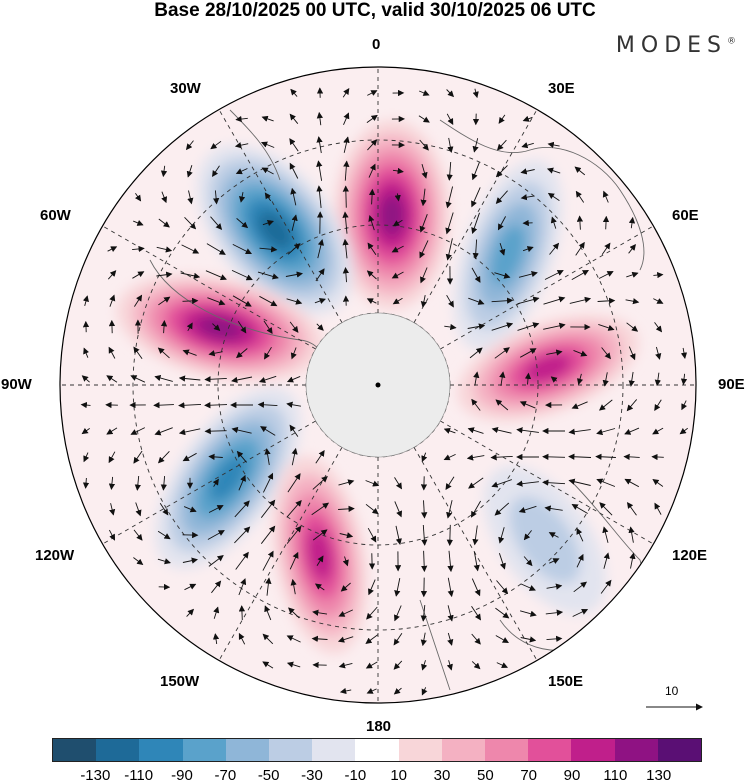 The height and width of the screenshot is (784, 750). What do you see at coordinates (95, 775) in the screenshot?
I see `colorbar-tick-label: -130` at bounding box center [95, 775].